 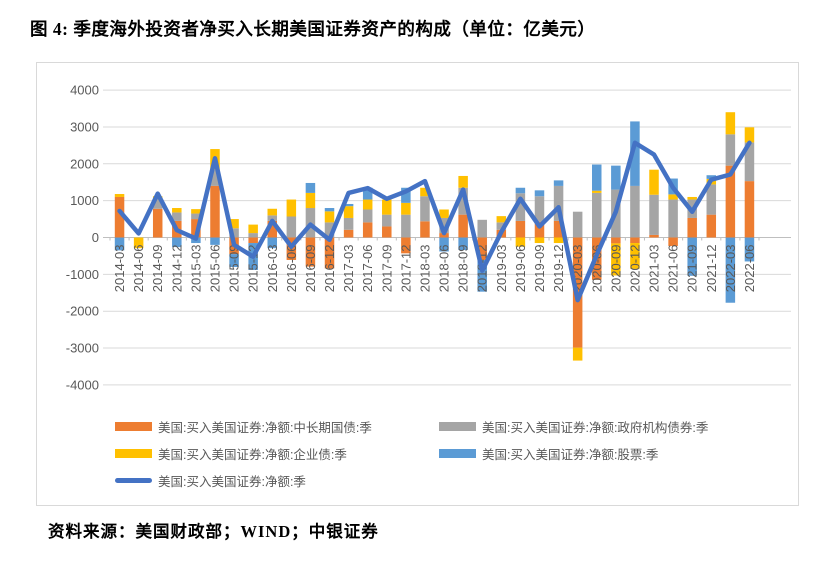 What do you see at coordinates (84, 90) in the screenshot?
I see `y-axis-tick-label: 4000` at bounding box center [84, 90].